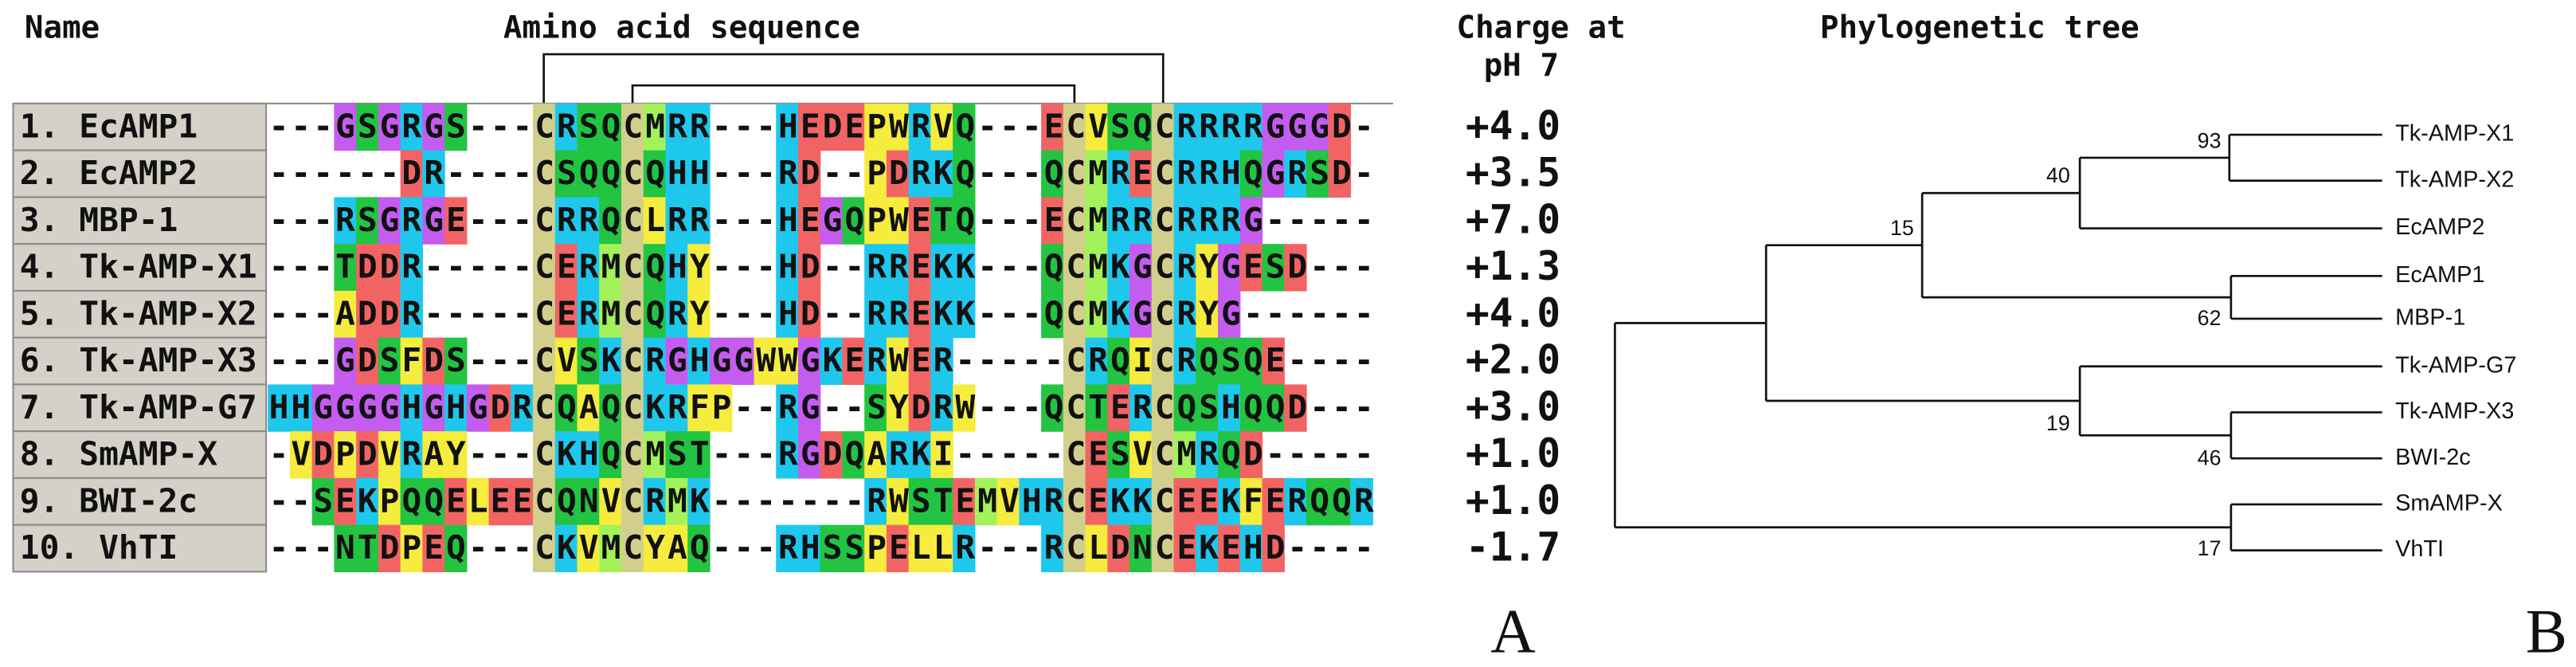 The height and width of the screenshot is (667, 2576). What do you see at coordinates (2210, 318) in the screenshot?
I see `bootstrap: 62` at bounding box center [2210, 318].